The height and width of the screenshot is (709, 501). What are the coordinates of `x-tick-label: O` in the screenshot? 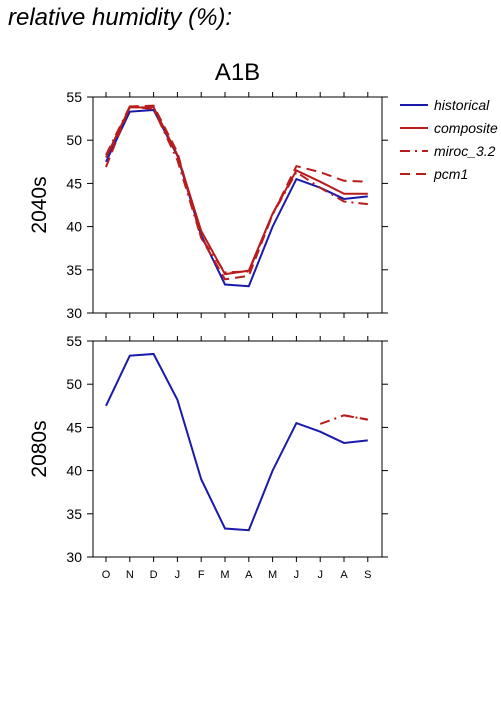 It's located at (106, 575).